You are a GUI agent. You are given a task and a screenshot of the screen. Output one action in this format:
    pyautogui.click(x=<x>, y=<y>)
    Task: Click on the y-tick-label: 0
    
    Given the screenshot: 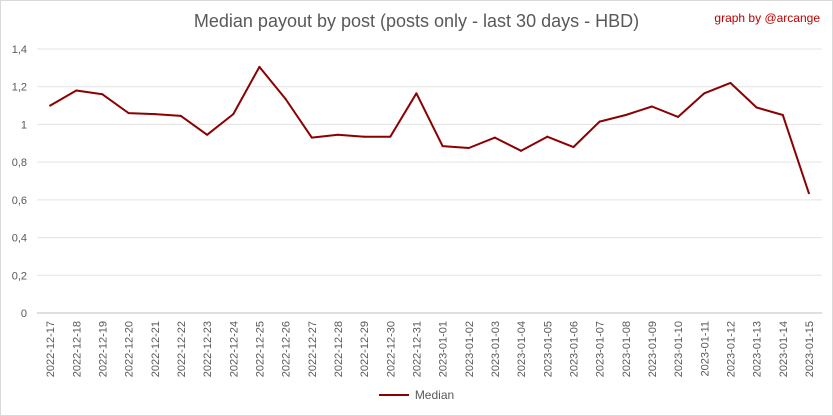 What is the action you would take?
    pyautogui.click(x=24, y=314)
    